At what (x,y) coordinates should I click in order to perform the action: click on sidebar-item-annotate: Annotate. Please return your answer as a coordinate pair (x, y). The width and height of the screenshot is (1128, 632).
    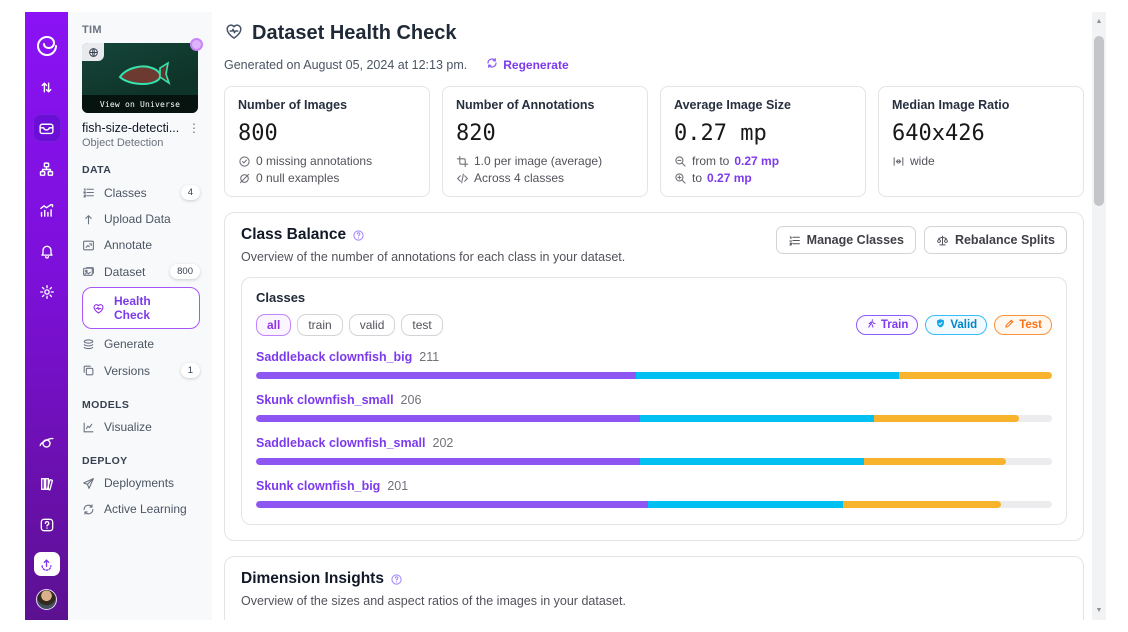
    Looking at the image, I should click on (141, 245).